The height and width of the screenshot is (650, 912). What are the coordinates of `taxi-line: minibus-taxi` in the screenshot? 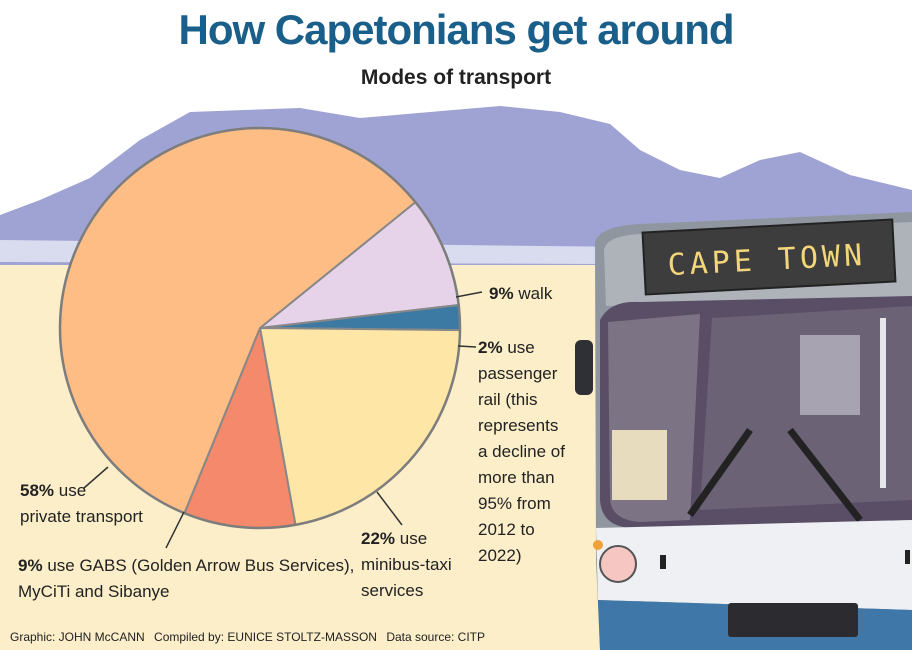 It's located at (406, 564).